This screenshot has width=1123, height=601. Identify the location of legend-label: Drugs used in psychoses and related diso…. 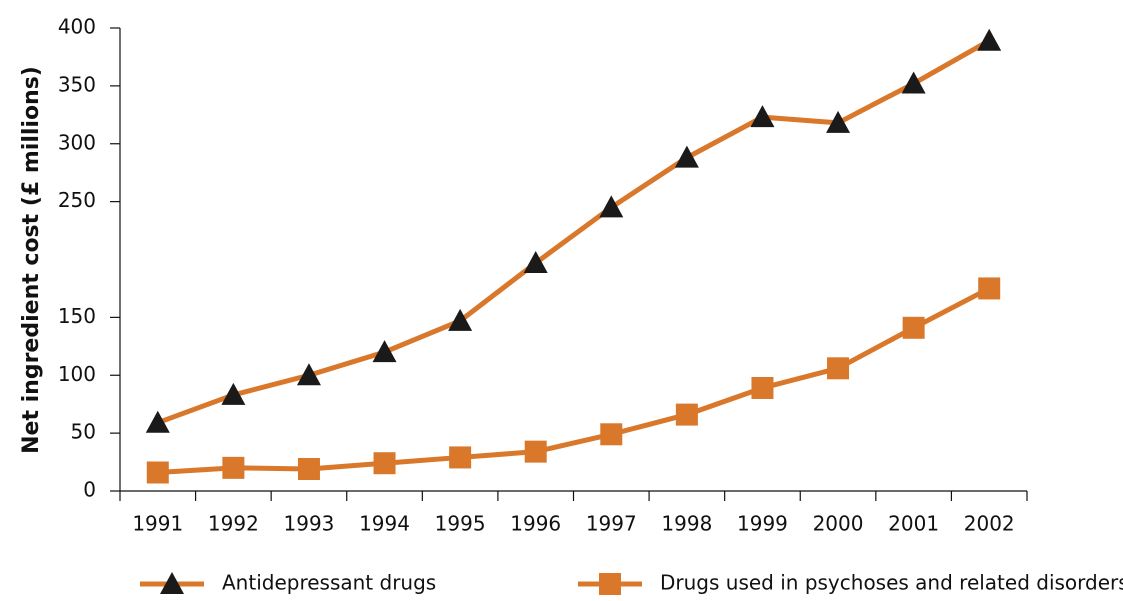
(891, 583).